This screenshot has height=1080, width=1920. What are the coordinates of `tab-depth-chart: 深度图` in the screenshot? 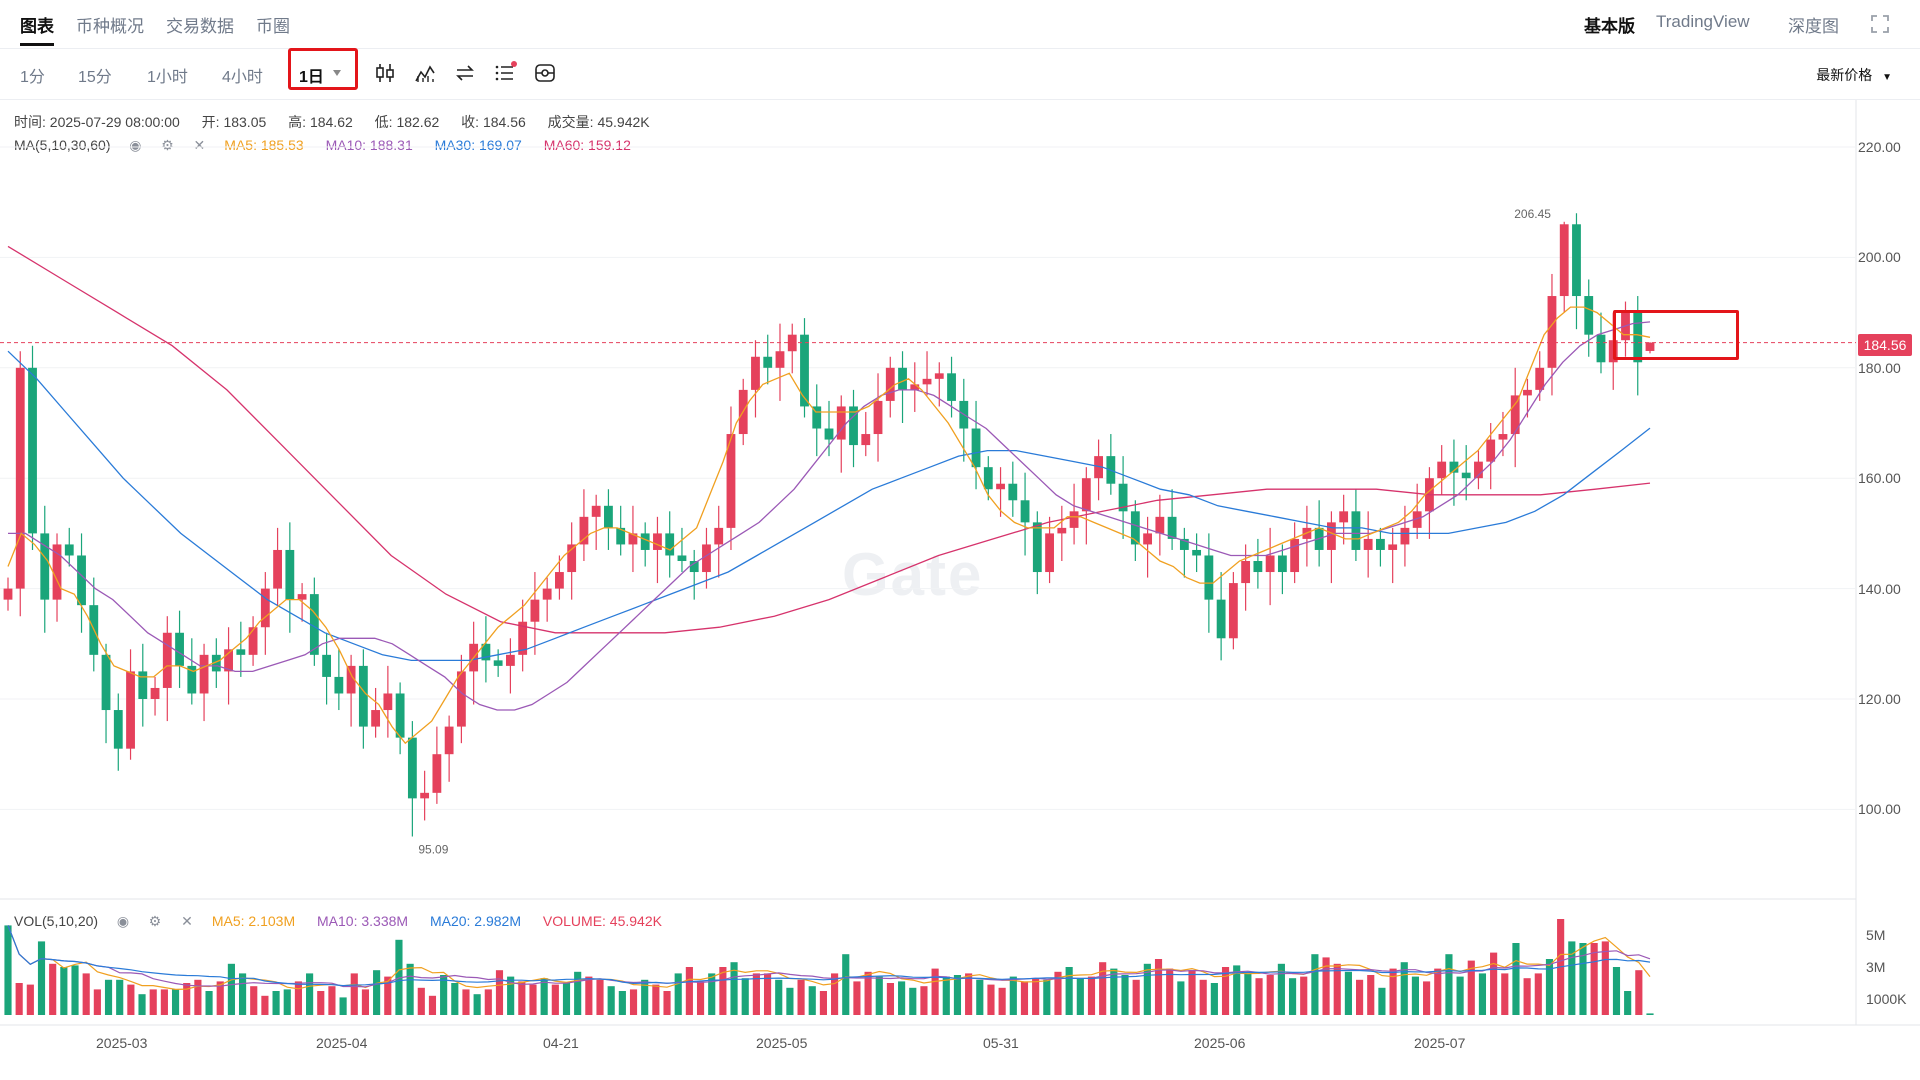 It's located at (1813, 26).